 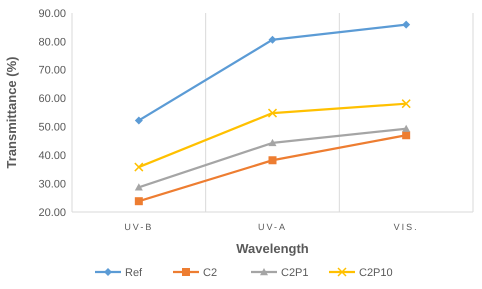 What do you see at coordinates (210, 272) in the screenshot?
I see `legend-label: C2` at bounding box center [210, 272].